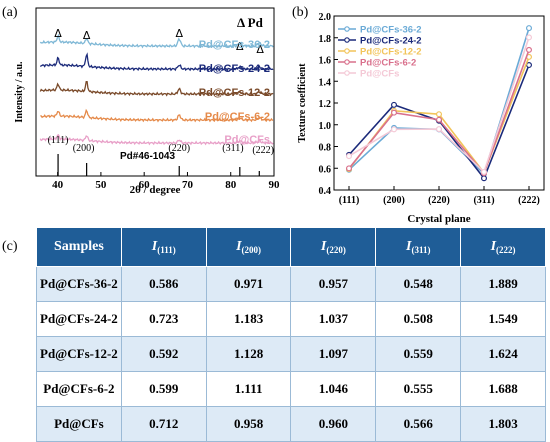 The width and height of the screenshot is (550, 442). I want to click on table-row: Pd@CFs 0.712 0.958 0.960 0.566 1.803, so click(291, 424).